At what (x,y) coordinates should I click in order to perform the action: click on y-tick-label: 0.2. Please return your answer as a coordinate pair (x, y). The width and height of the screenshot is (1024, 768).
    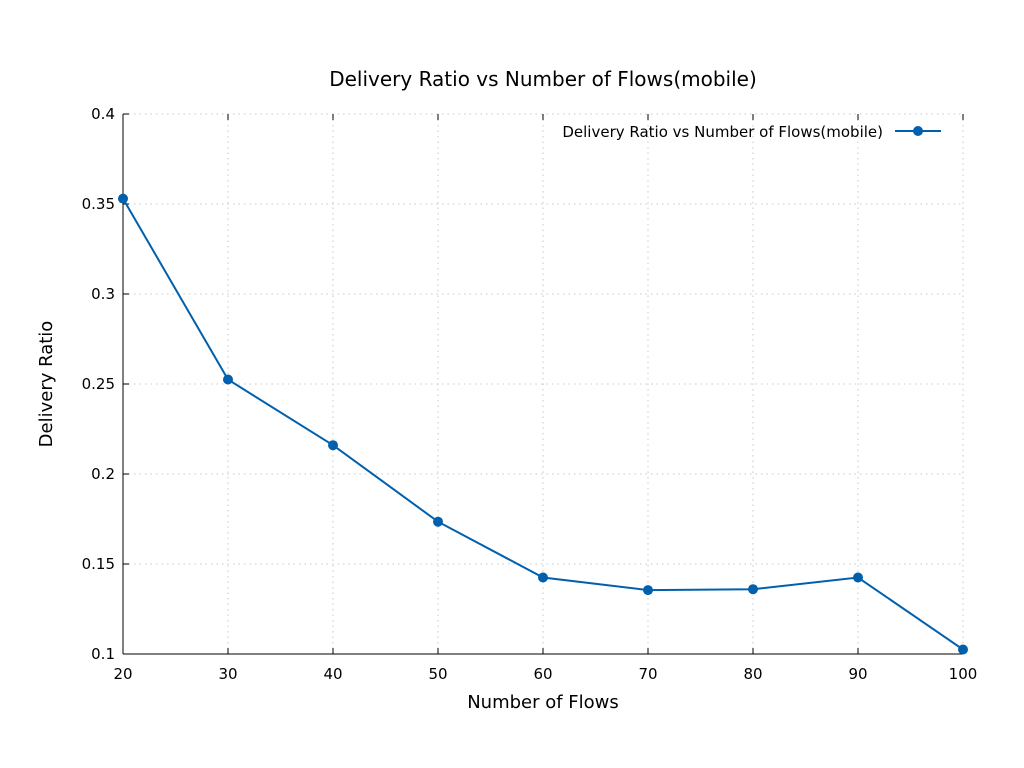
    Looking at the image, I should click on (103, 474).